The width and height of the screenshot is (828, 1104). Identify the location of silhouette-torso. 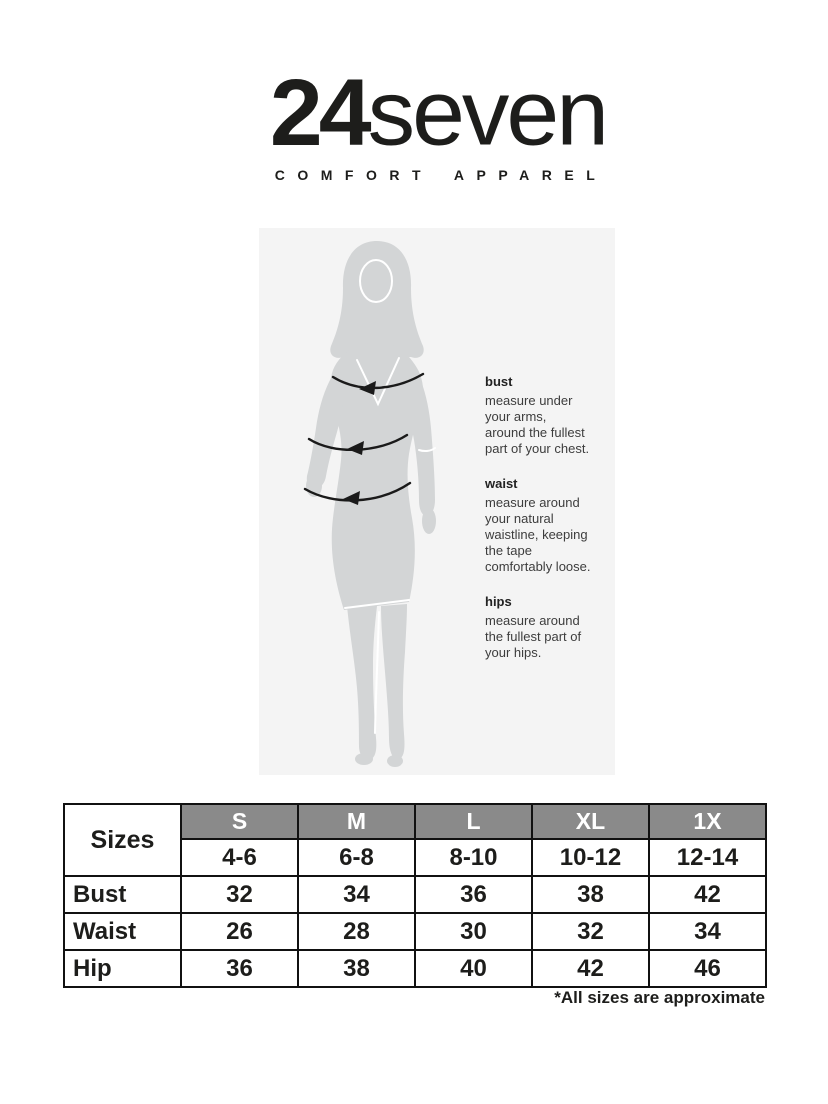
(377, 476).